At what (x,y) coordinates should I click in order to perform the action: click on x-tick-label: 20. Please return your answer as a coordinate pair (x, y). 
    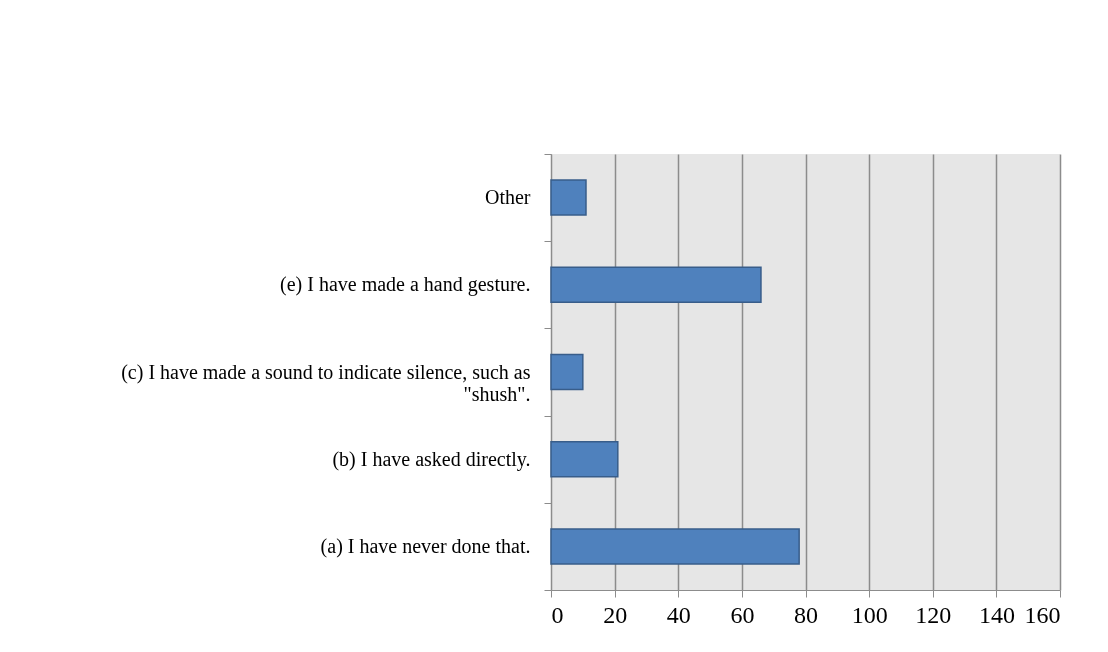
    Looking at the image, I should click on (615, 614).